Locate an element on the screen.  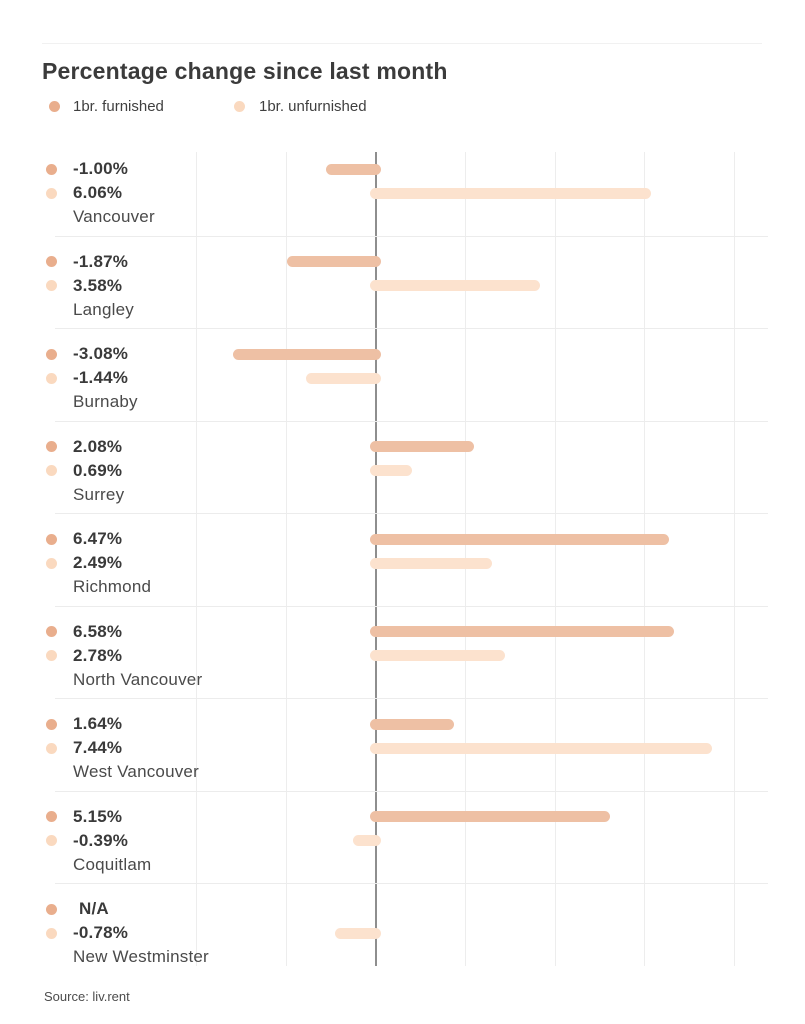
unfurnished-value-label: 2.49% is located at coordinates (98, 562).